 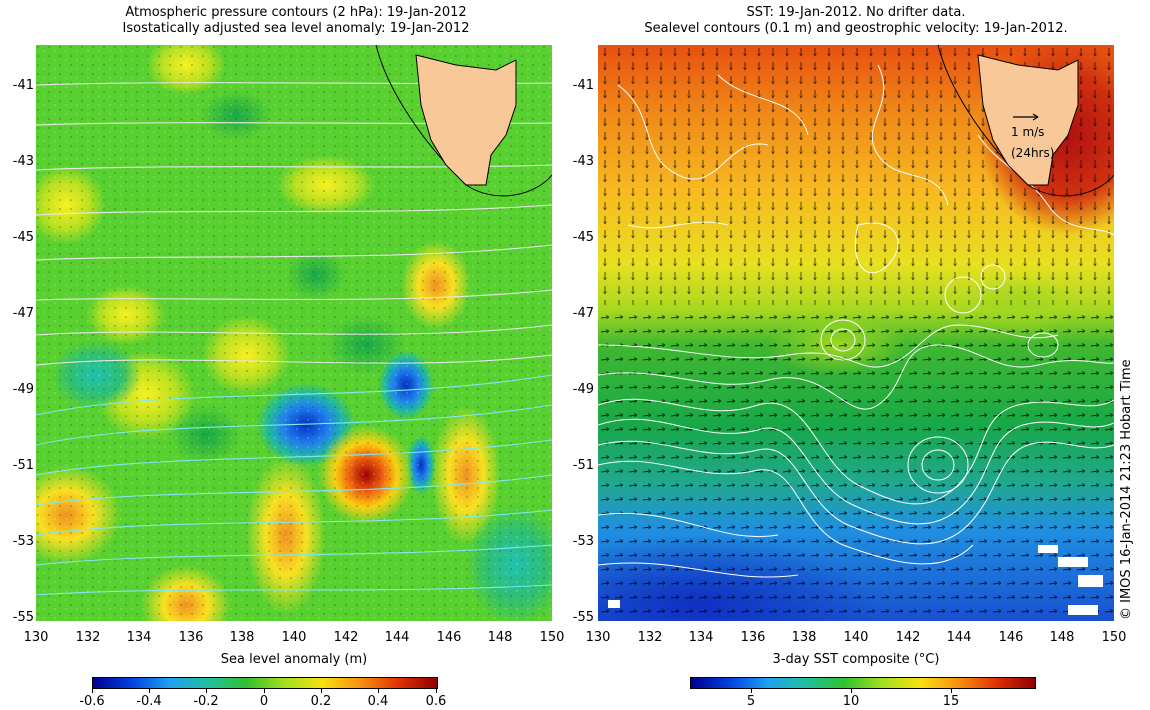 What do you see at coordinates (851, 701) in the screenshot?
I see `colorbar-tick: 10` at bounding box center [851, 701].